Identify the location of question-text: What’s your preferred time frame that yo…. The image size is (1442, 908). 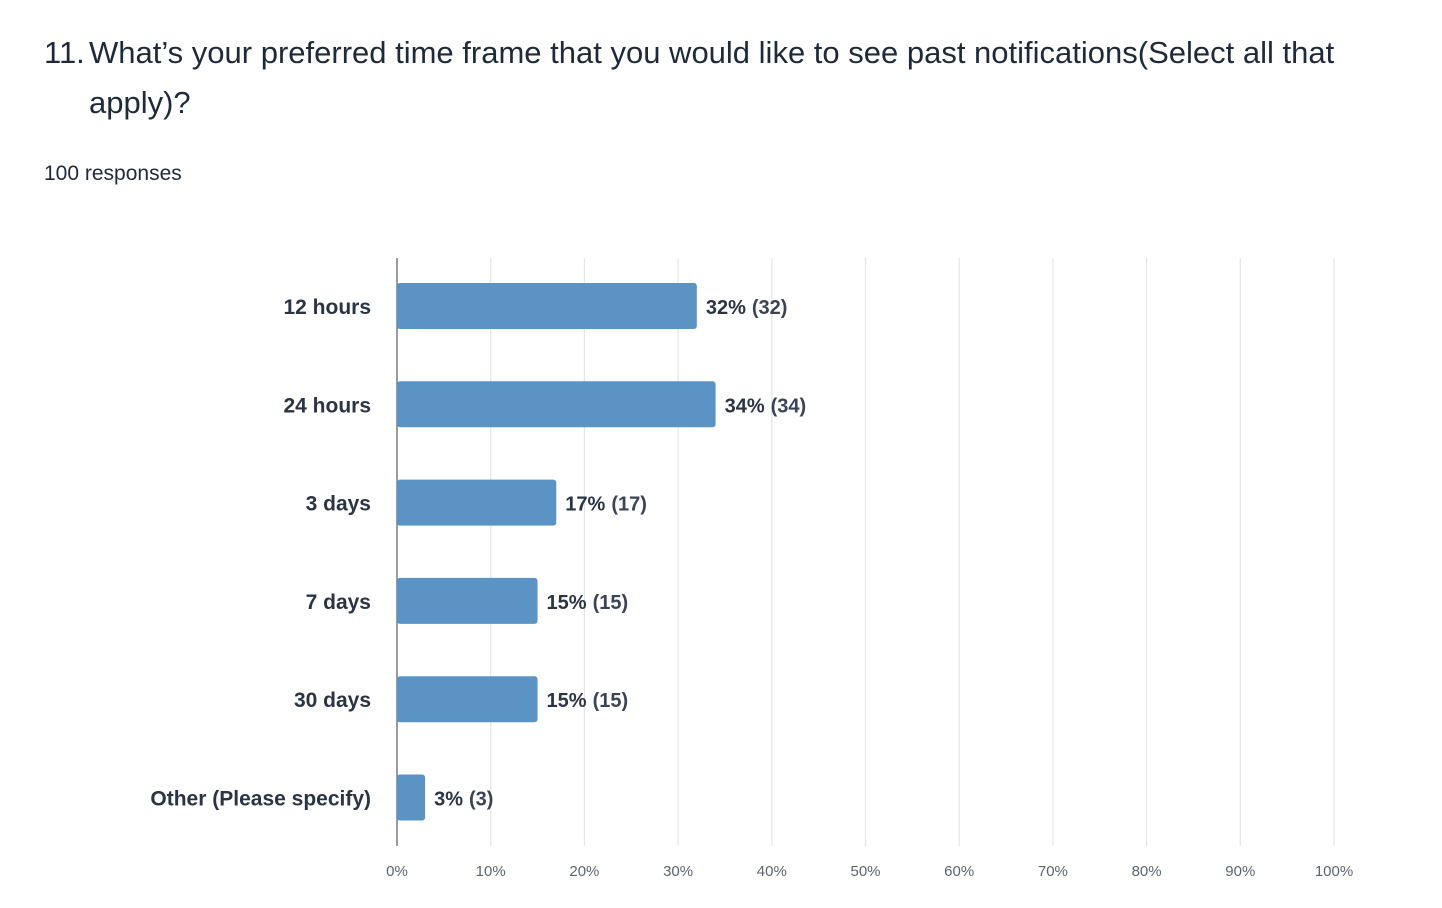
(712, 77).